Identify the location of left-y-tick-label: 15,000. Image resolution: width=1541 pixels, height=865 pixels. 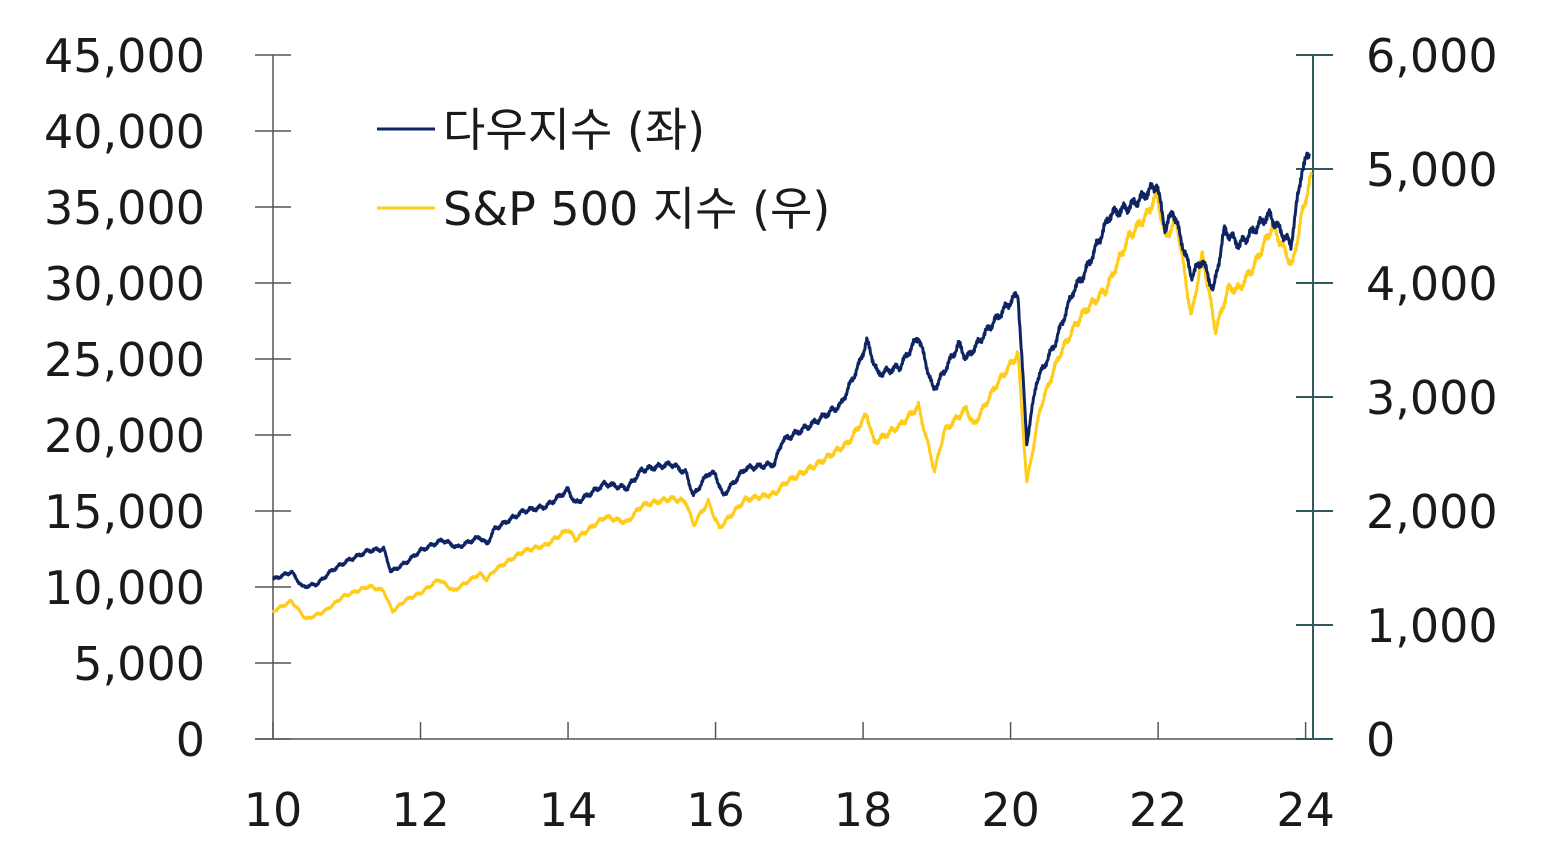
(124, 512).